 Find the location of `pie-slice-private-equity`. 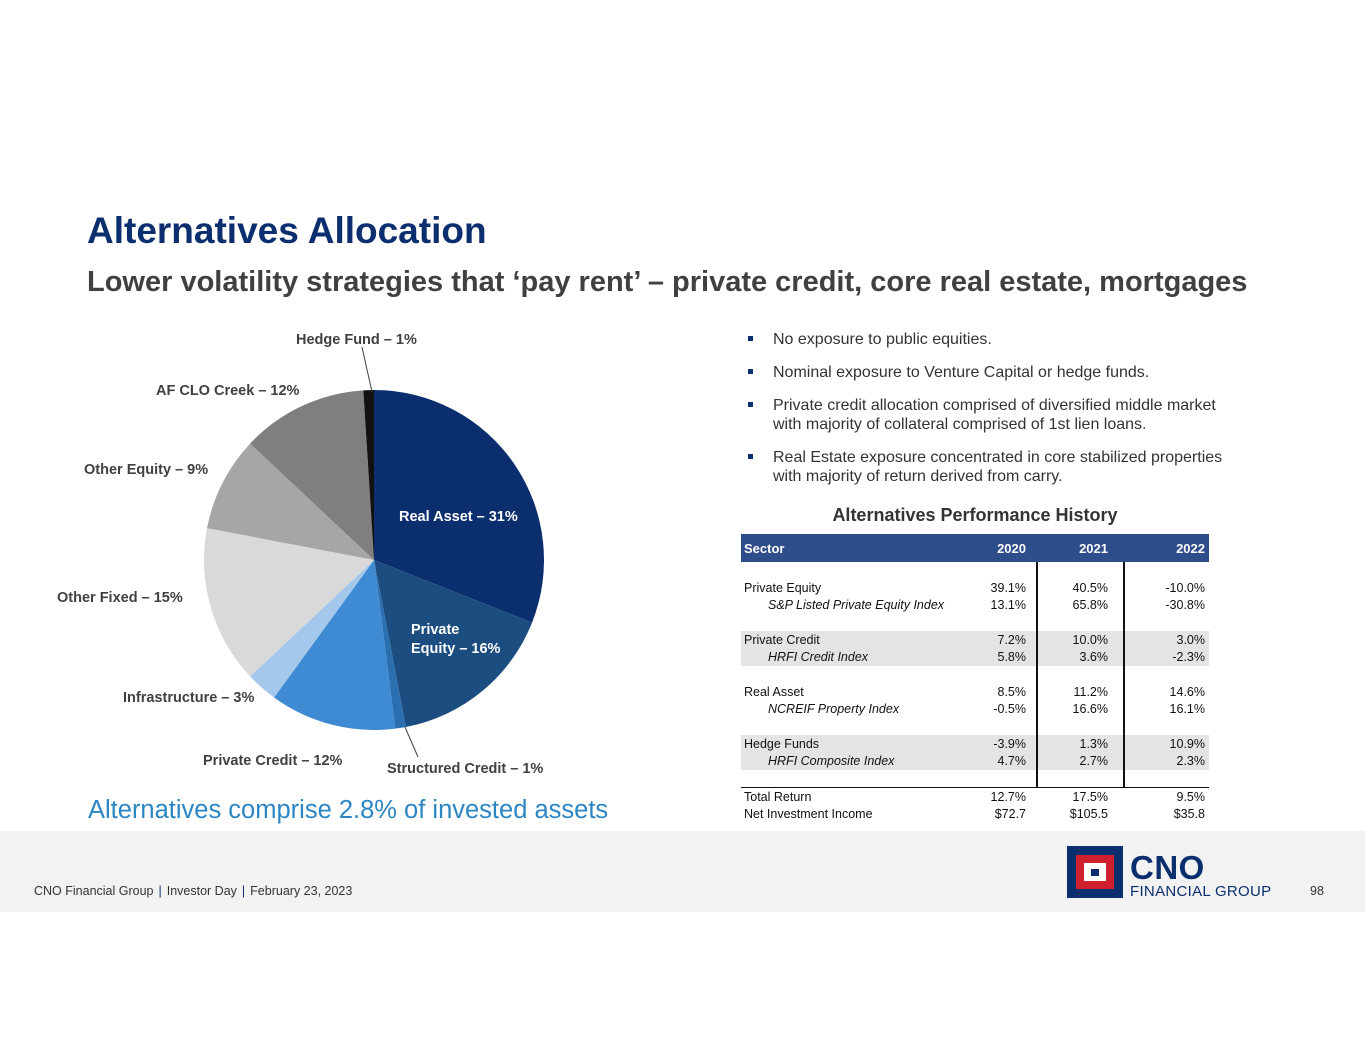

pie-slice-private-equity is located at coordinates (453, 643).